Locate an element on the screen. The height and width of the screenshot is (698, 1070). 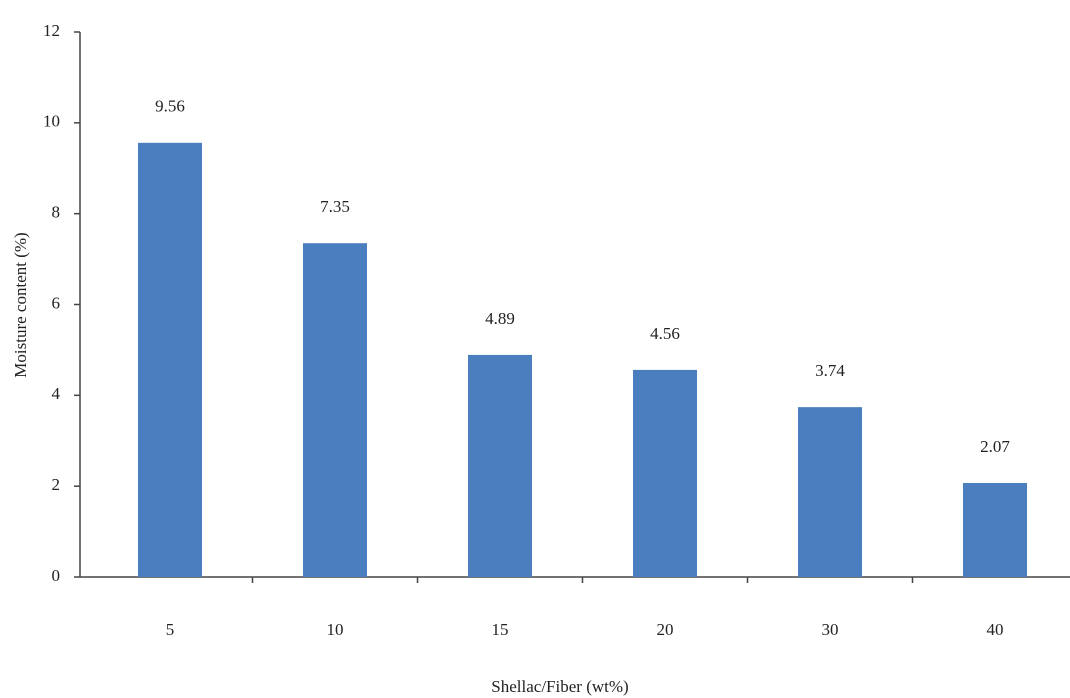
x-tick-label: 40 is located at coordinates (995, 629).